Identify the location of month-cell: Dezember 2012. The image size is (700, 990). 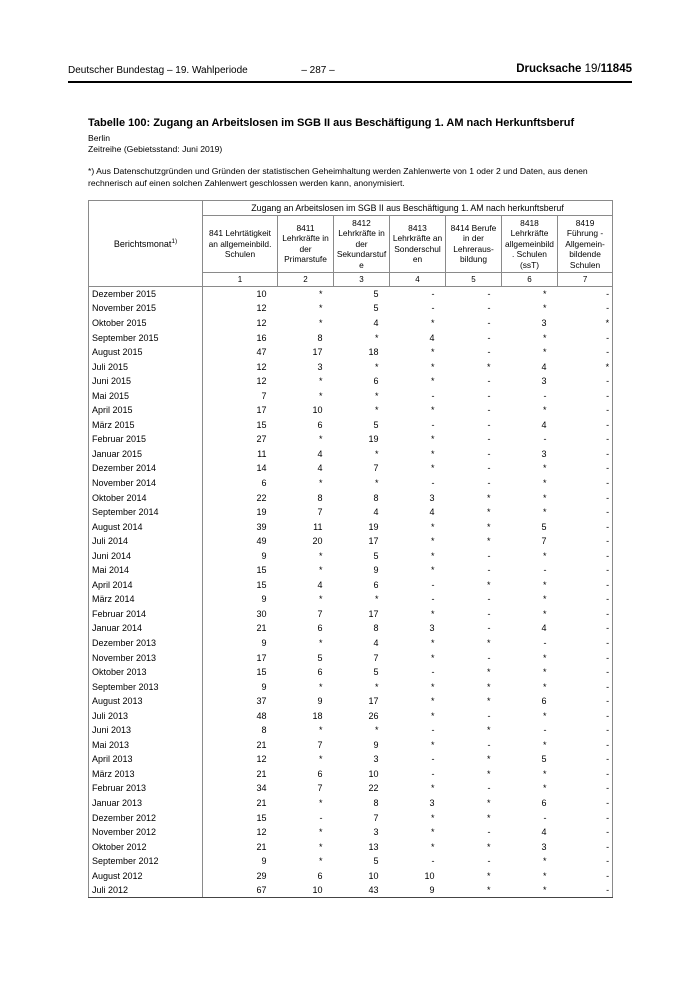
(145, 817).